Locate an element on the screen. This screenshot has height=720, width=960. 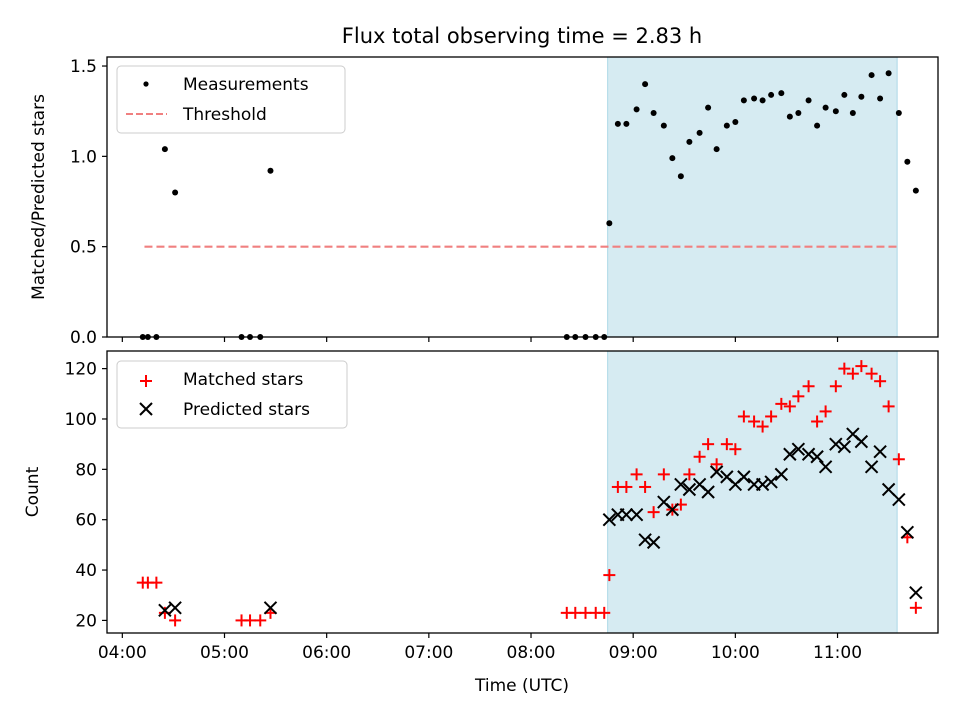
y-tick-label: 0.5 is located at coordinates (83, 248).